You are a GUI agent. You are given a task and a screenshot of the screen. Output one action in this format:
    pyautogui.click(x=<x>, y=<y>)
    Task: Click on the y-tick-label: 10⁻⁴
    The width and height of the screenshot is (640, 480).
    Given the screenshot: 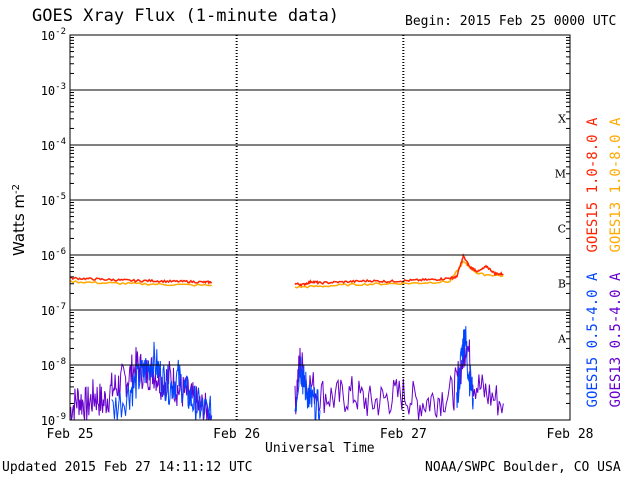 What is the action you would take?
    pyautogui.click(x=53, y=145)
    